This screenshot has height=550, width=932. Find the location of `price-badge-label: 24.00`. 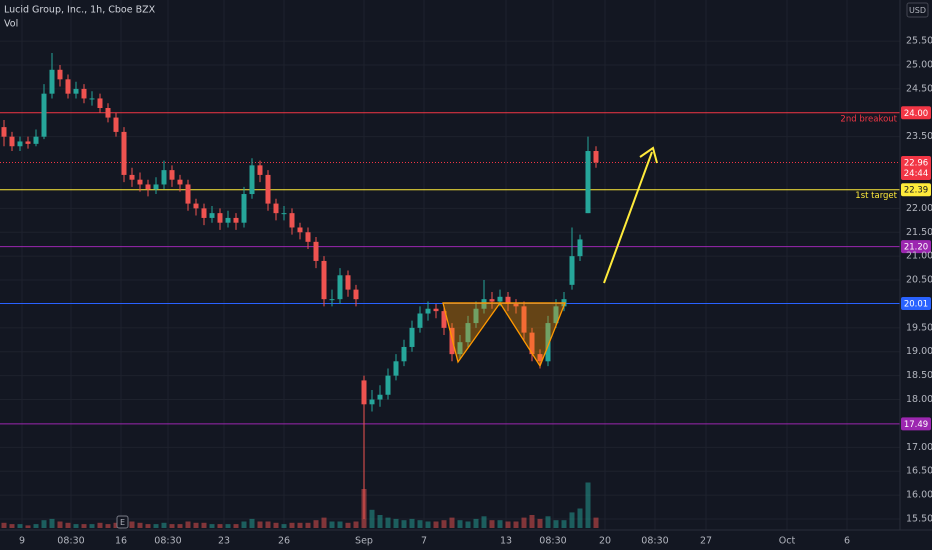

price-badge-label: 24.00 is located at coordinates (916, 114).